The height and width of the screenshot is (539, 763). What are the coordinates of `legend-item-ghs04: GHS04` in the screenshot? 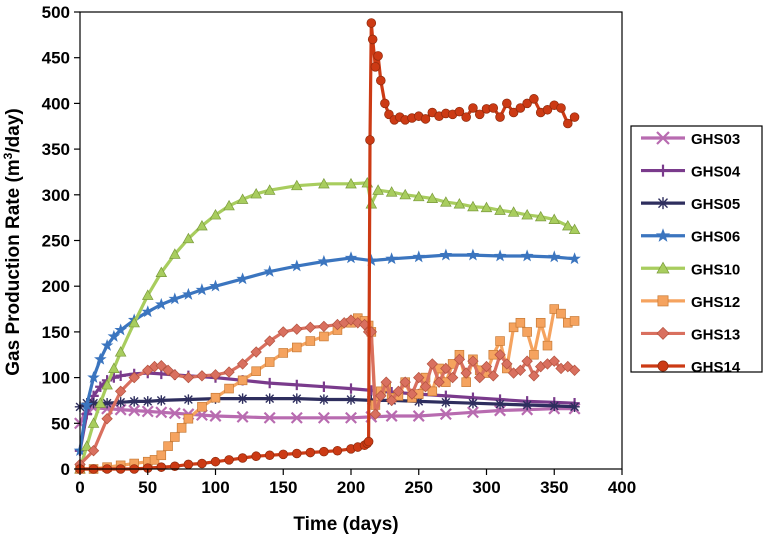 It's located at (691, 172).